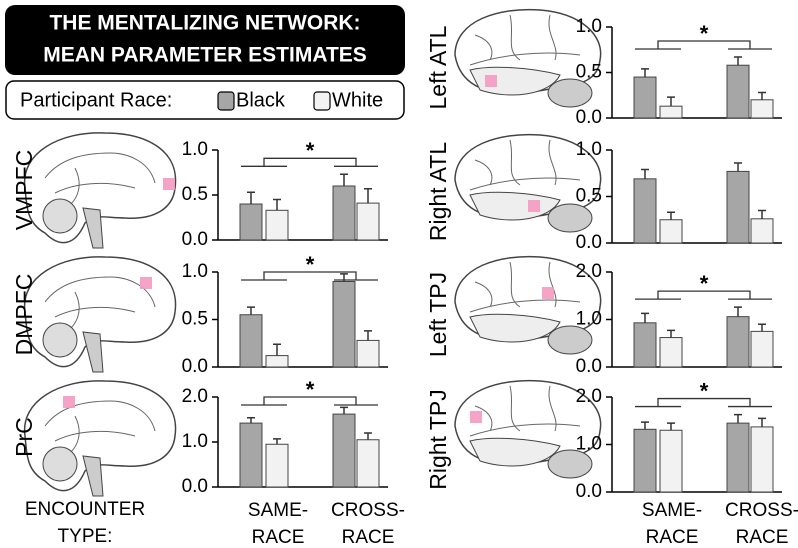  Describe the element at coordinates (205, 40) in the screenshot. I see `title-box` at that location.